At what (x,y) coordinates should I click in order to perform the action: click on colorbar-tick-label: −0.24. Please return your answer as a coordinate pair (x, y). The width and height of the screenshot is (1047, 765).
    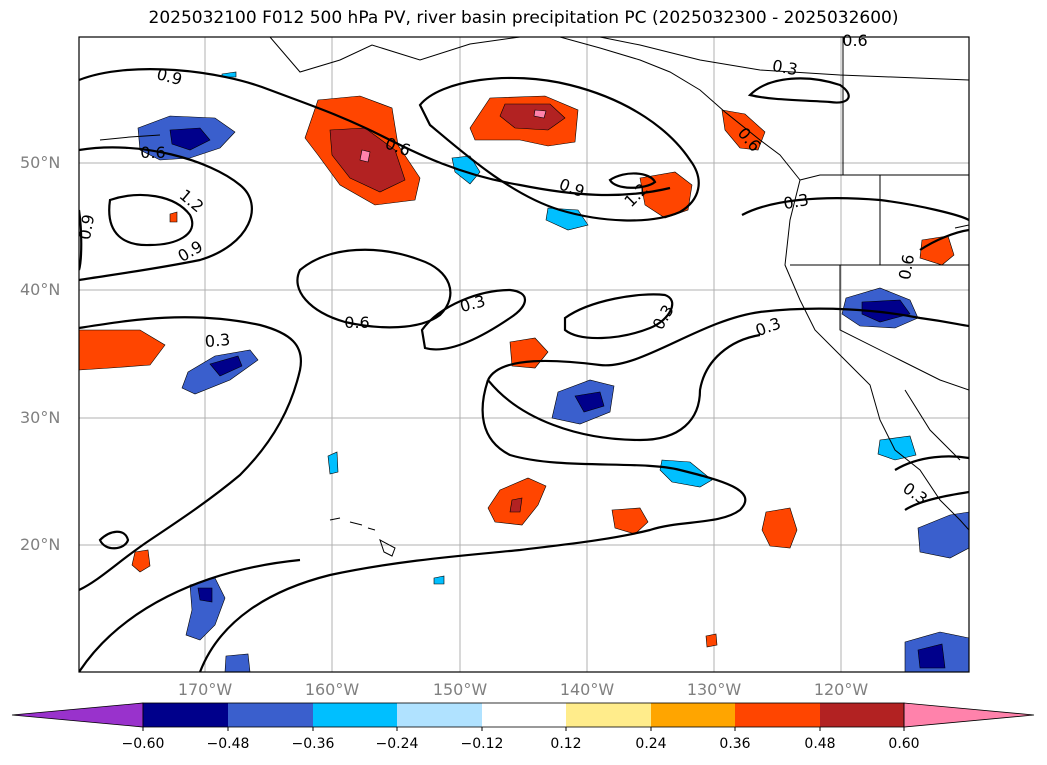
    Looking at the image, I should click on (397, 744).